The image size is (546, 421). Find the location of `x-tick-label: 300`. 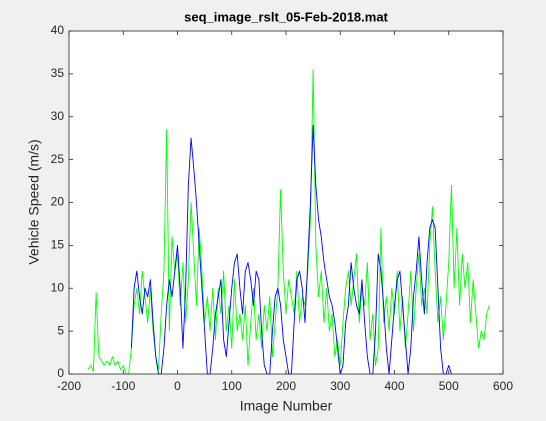

x-tick-label: 300 is located at coordinates (340, 386).